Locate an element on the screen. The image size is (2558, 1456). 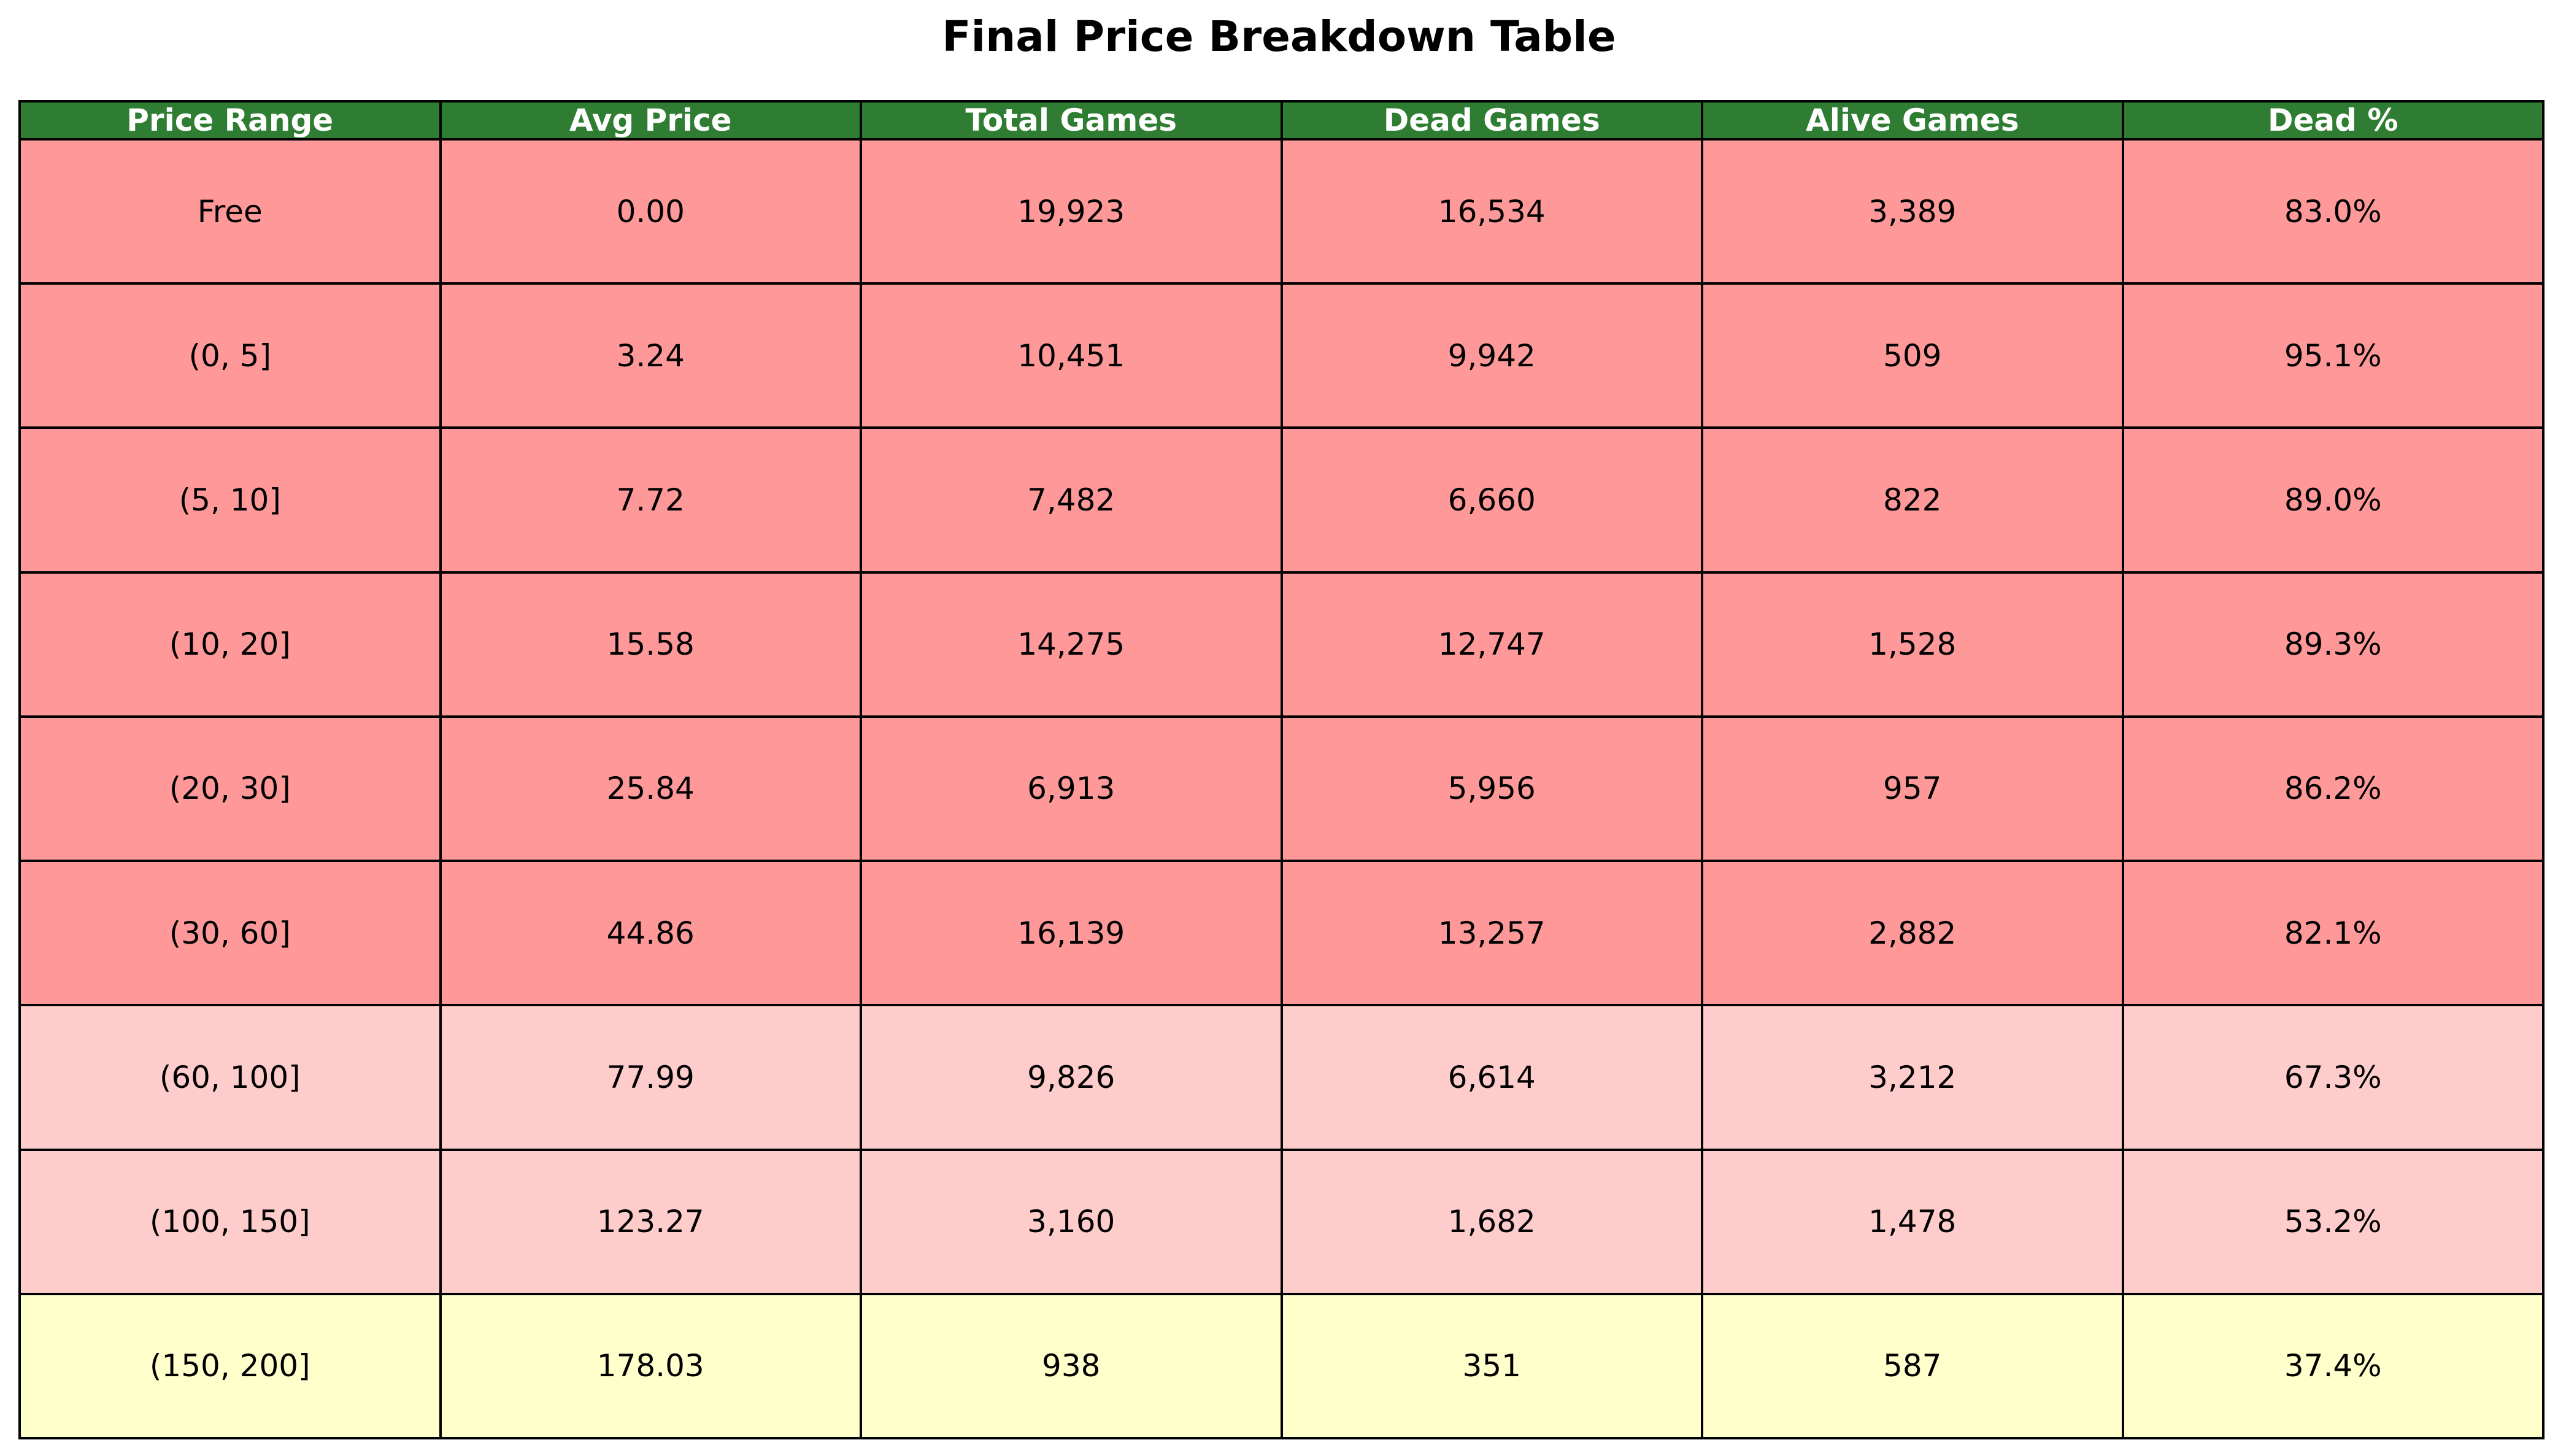
table-cell: (10, 20] is located at coordinates (230, 644).